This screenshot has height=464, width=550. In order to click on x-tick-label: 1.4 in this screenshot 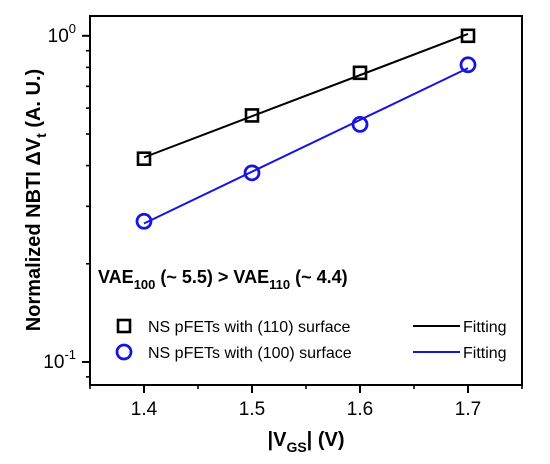, I will do `click(144, 409)`.